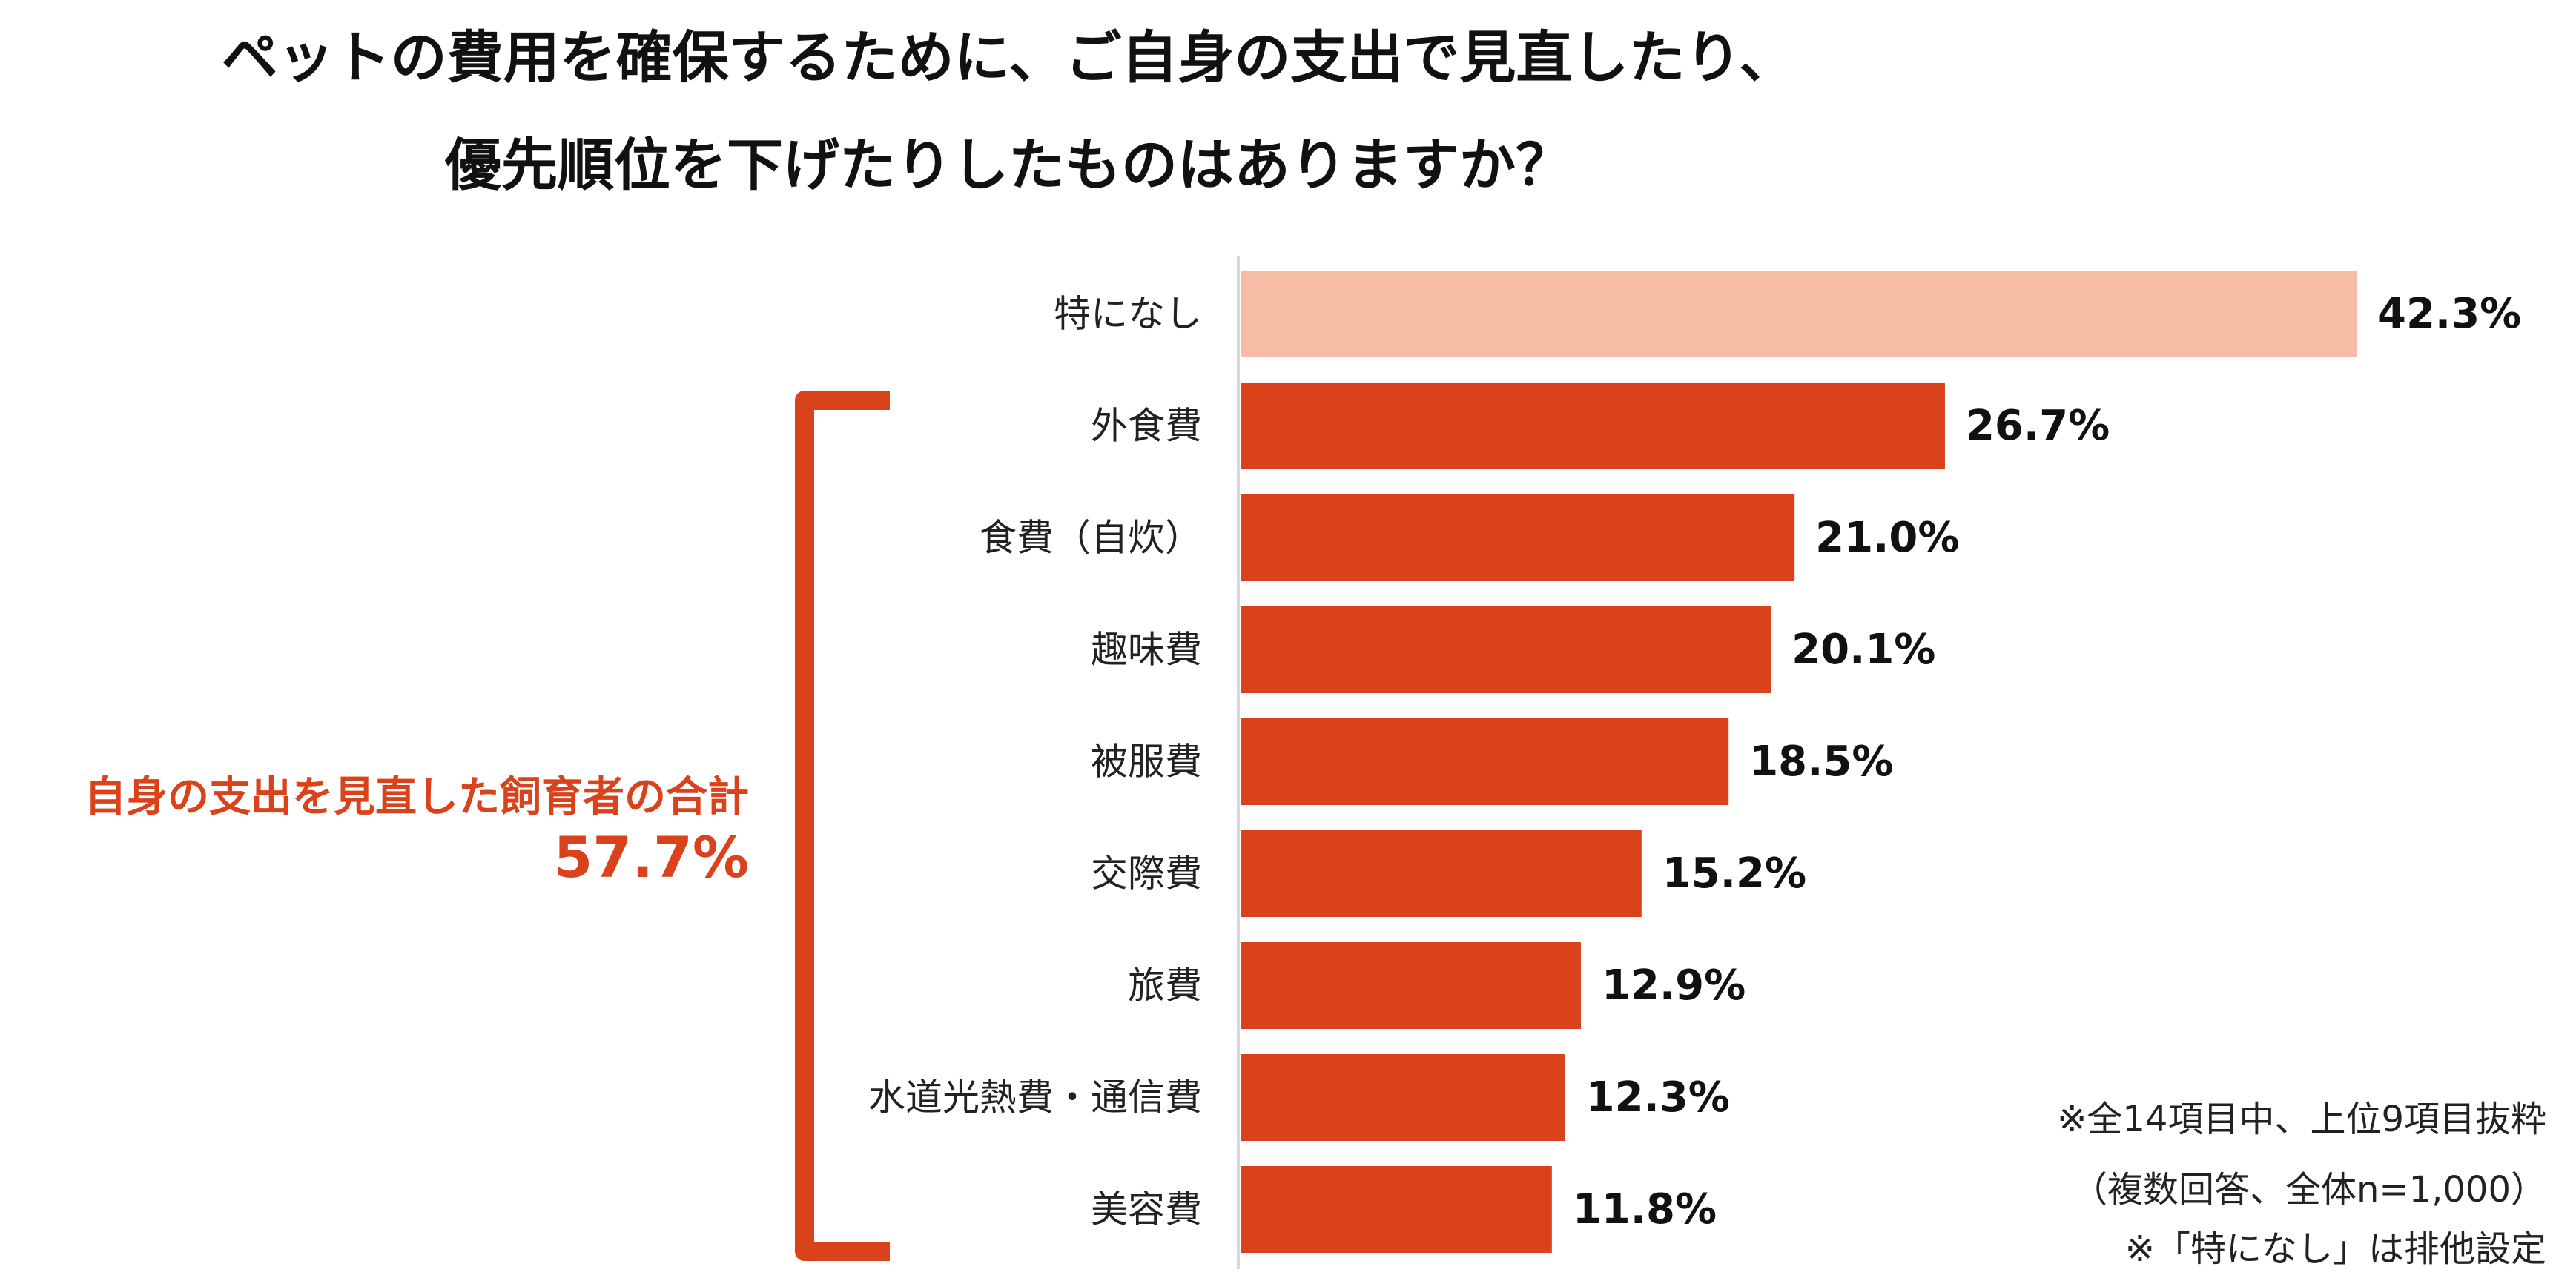 The width and height of the screenshot is (2576, 1278). I want to click on category-label-2: 食費（自炊）, so click(1091, 538).